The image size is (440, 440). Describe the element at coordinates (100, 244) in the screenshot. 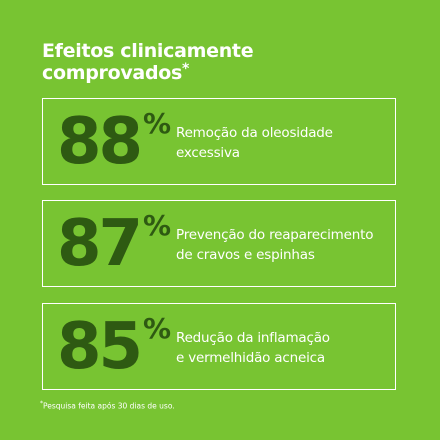

I see `stat-value: 87` at that location.